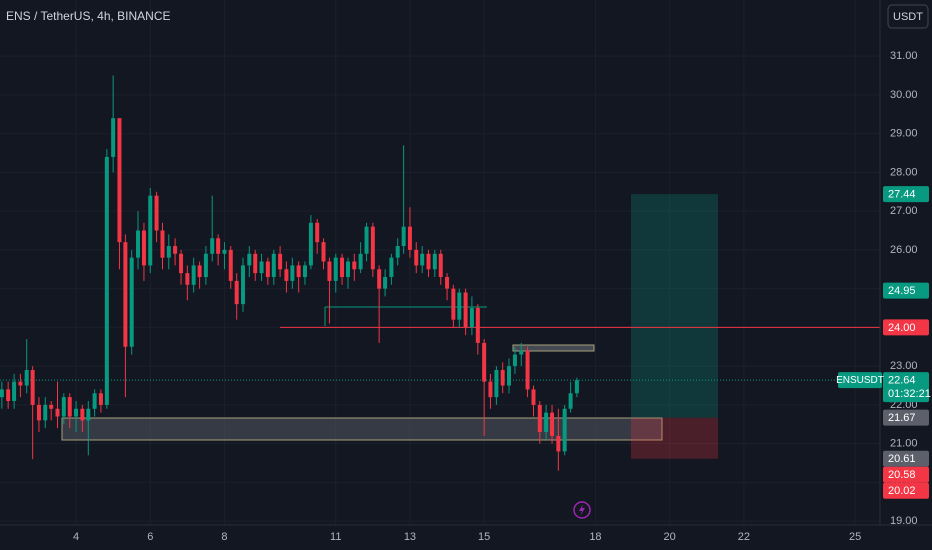  Describe the element at coordinates (670, 537) in the screenshot. I see `x-tick-label: 20` at that location.